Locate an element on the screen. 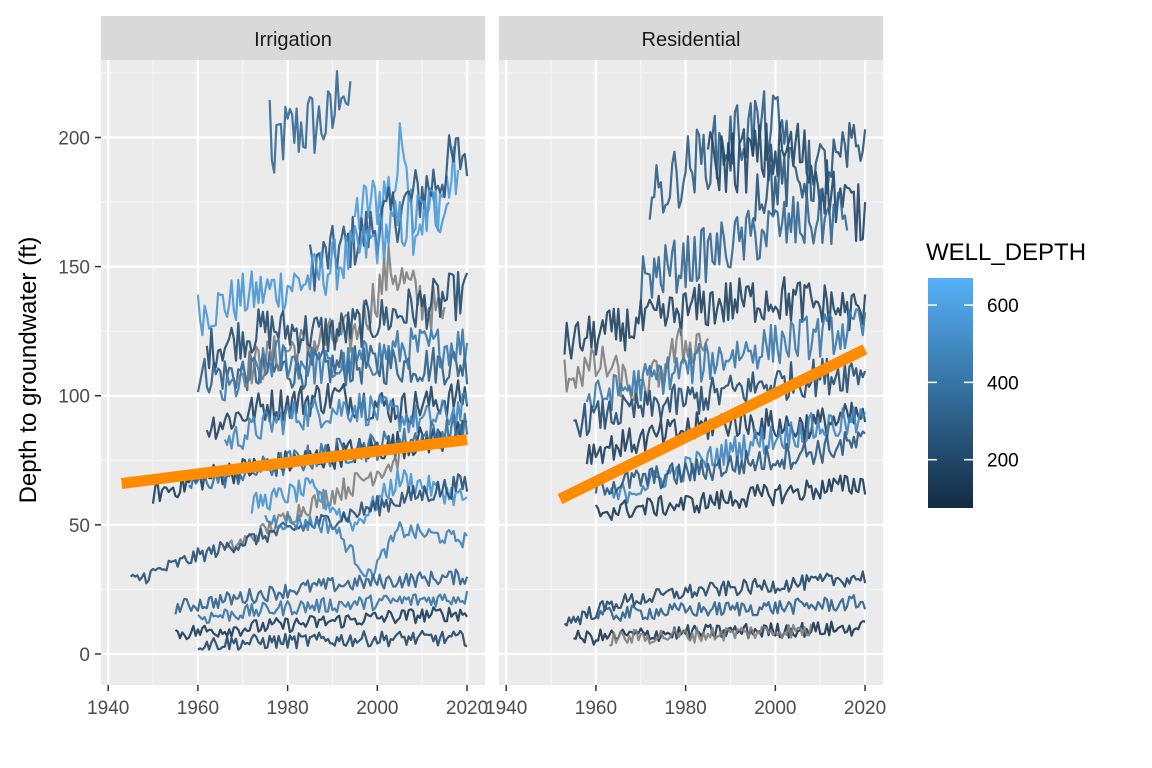  y-tick-label: 50 is located at coordinates (79, 526).